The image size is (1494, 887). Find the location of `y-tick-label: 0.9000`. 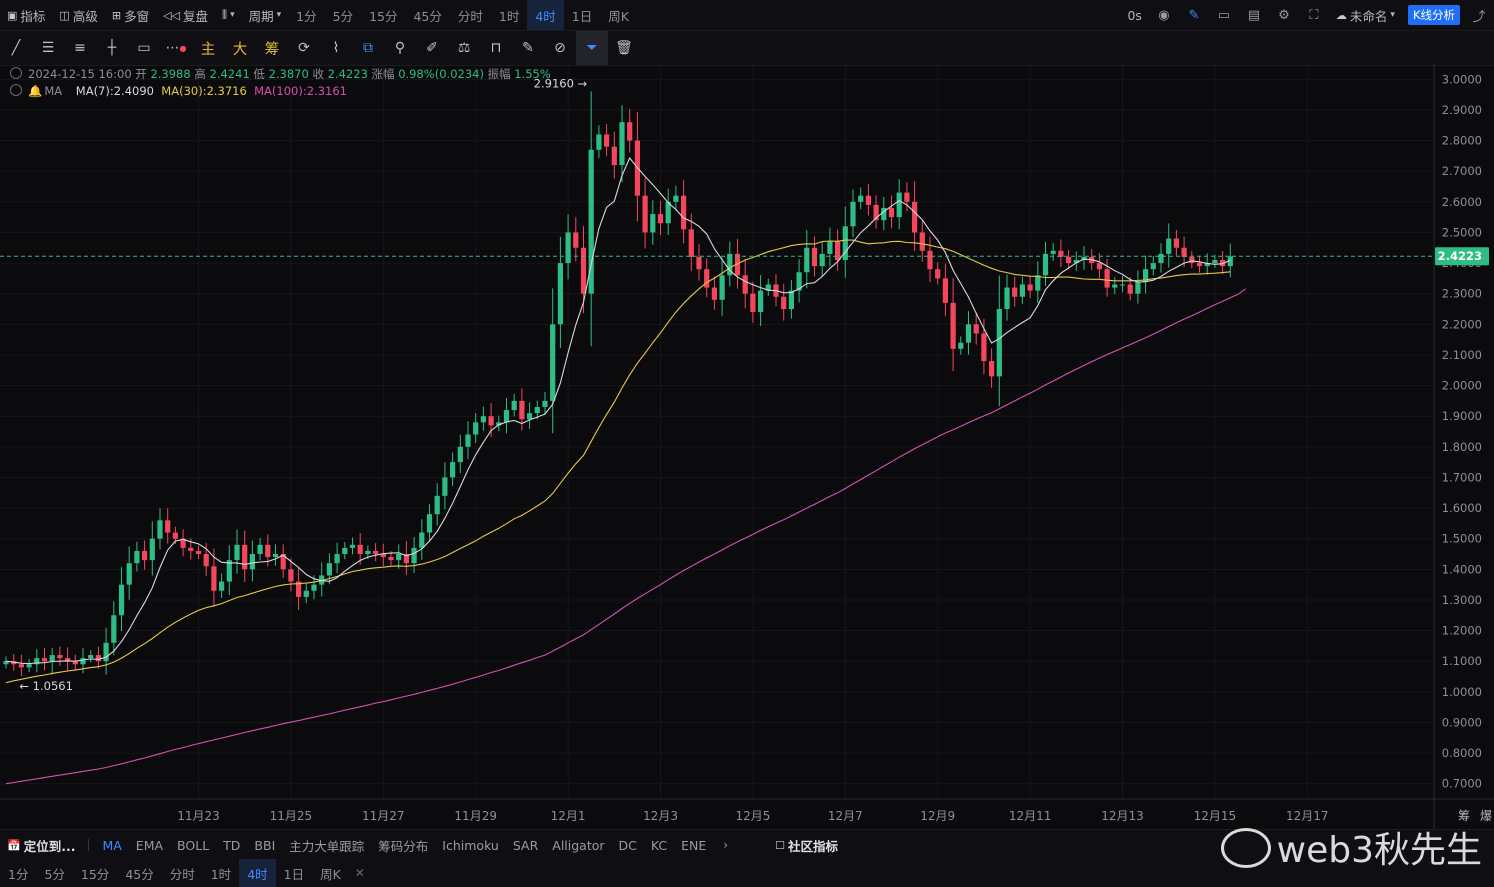

y-tick-label: 0.9000 is located at coordinates (1462, 722).